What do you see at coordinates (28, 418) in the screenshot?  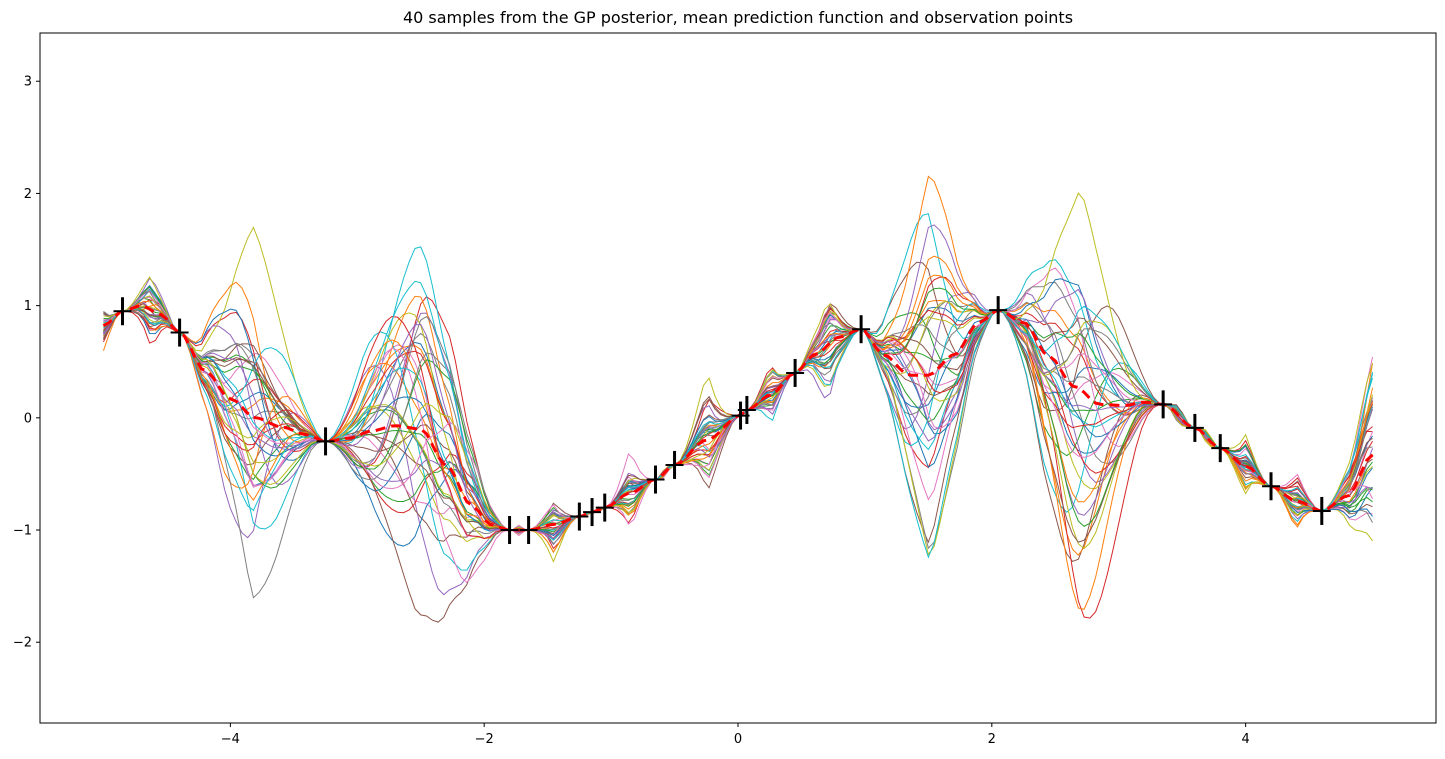 I see `y-tick-label: 0` at bounding box center [28, 418].